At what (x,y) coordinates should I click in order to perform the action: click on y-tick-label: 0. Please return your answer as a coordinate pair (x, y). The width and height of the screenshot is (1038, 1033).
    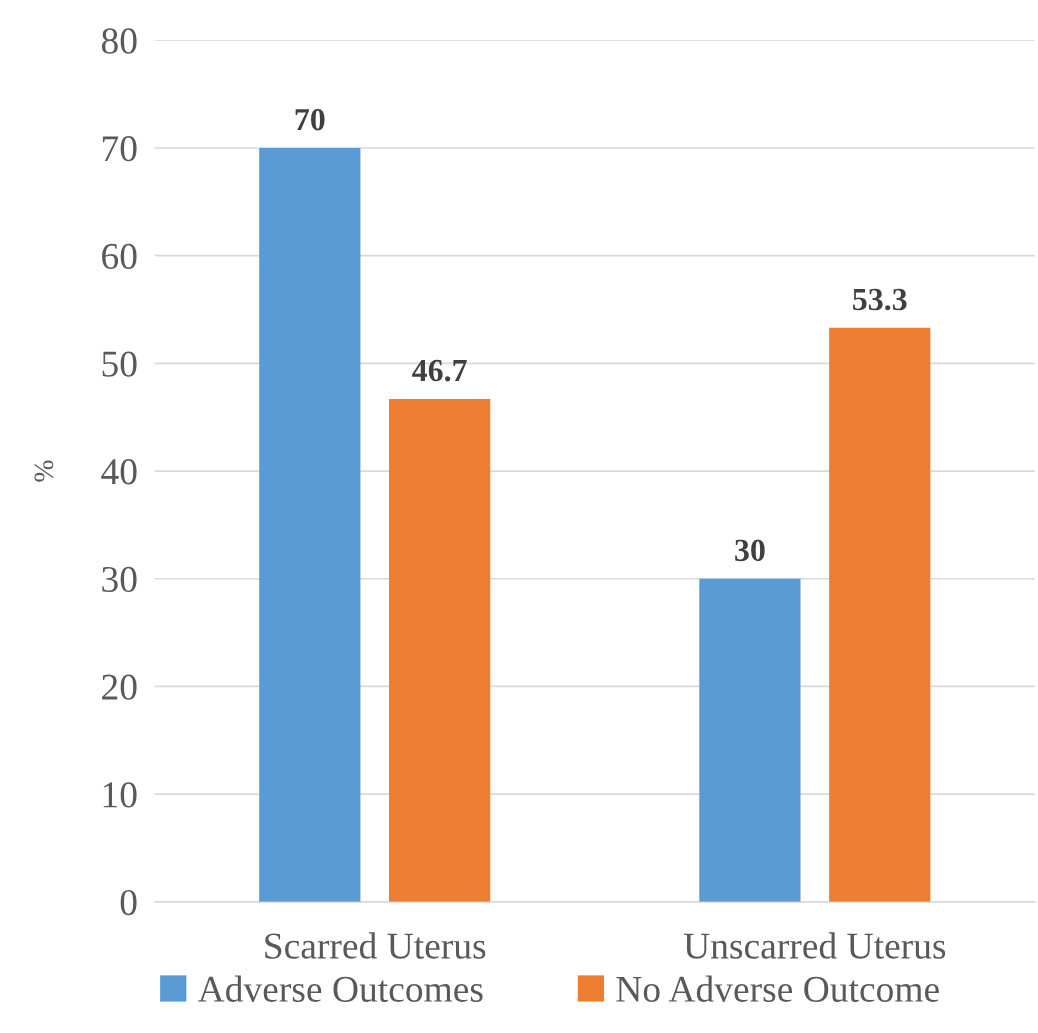
    Looking at the image, I should click on (128, 902).